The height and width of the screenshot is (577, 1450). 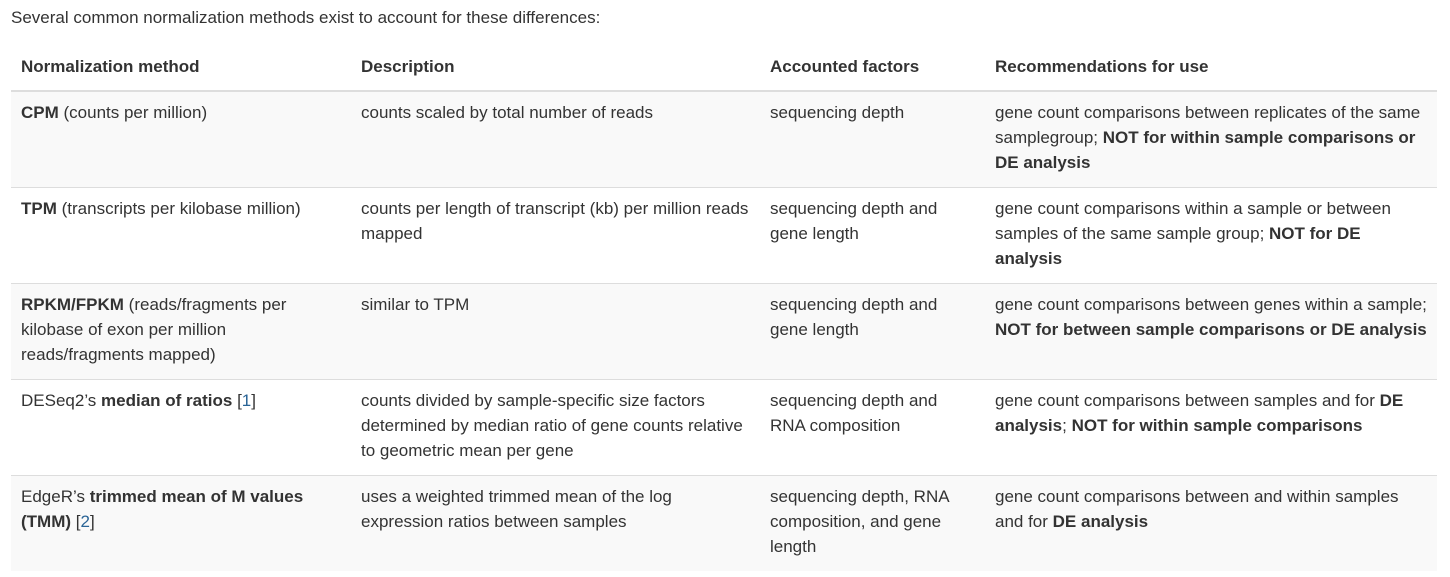 What do you see at coordinates (1217, 425) in the screenshot?
I see `rec-emphasis-2: NOT for within sample comparisons` at bounding box center [1217, 425].